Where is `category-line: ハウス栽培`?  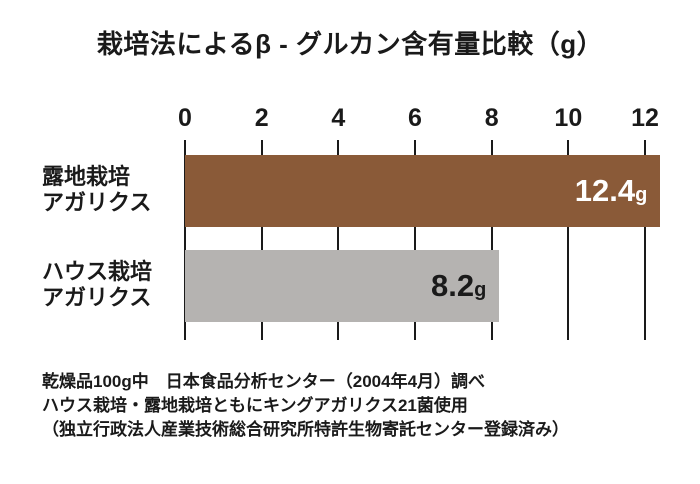 category-line: ハウス栽培 is located at coordinates (97, 271).